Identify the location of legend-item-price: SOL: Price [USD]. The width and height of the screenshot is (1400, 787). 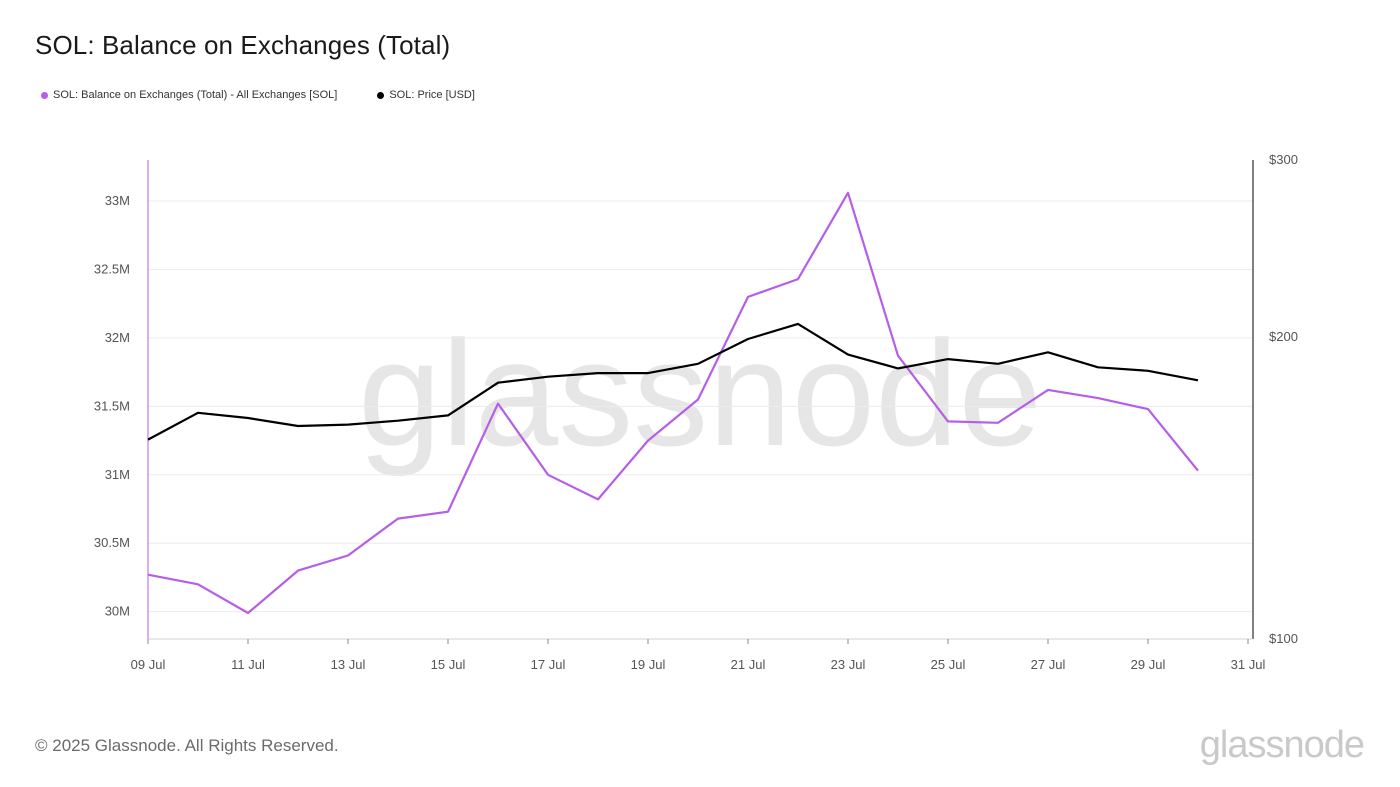
(426, 95).